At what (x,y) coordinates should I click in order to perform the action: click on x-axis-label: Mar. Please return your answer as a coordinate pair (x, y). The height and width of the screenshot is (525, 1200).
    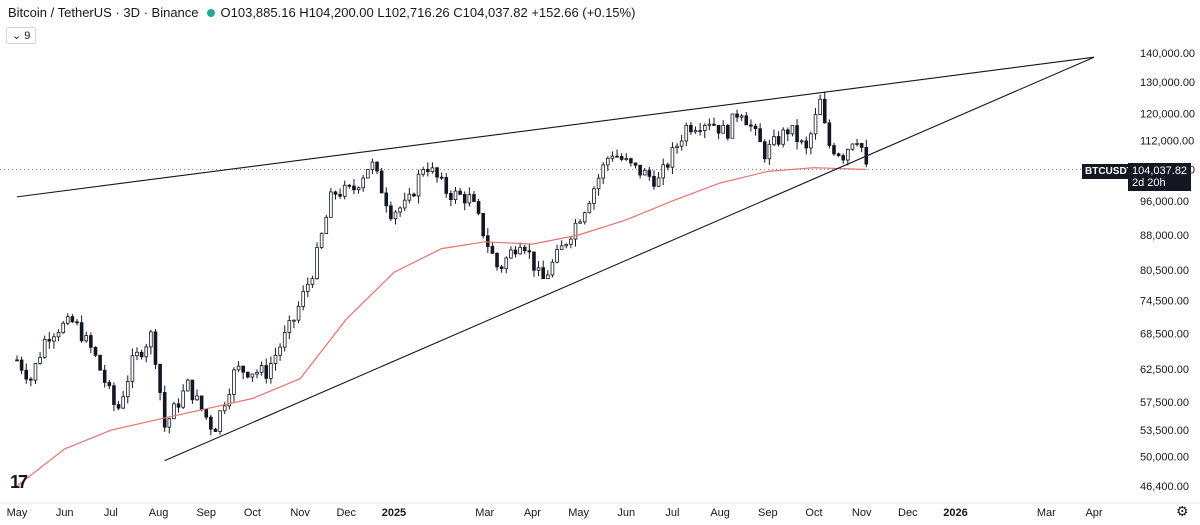
    Looking at the image, I should click on (484, 513).